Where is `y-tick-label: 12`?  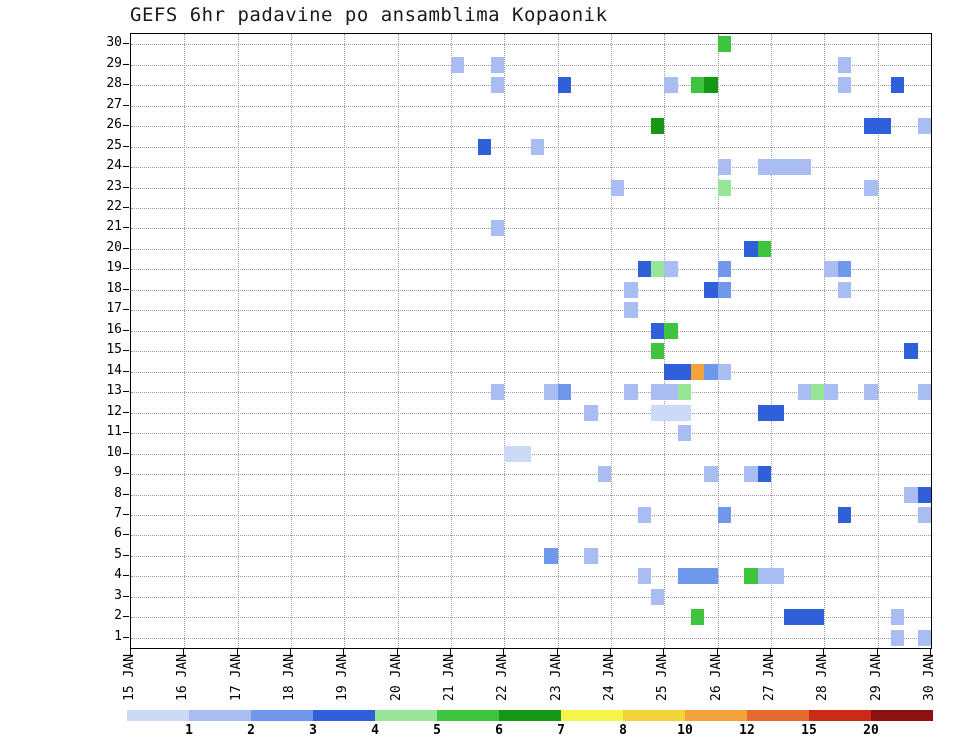 y-tick-label: 12 is located at coordinates (114, 411).